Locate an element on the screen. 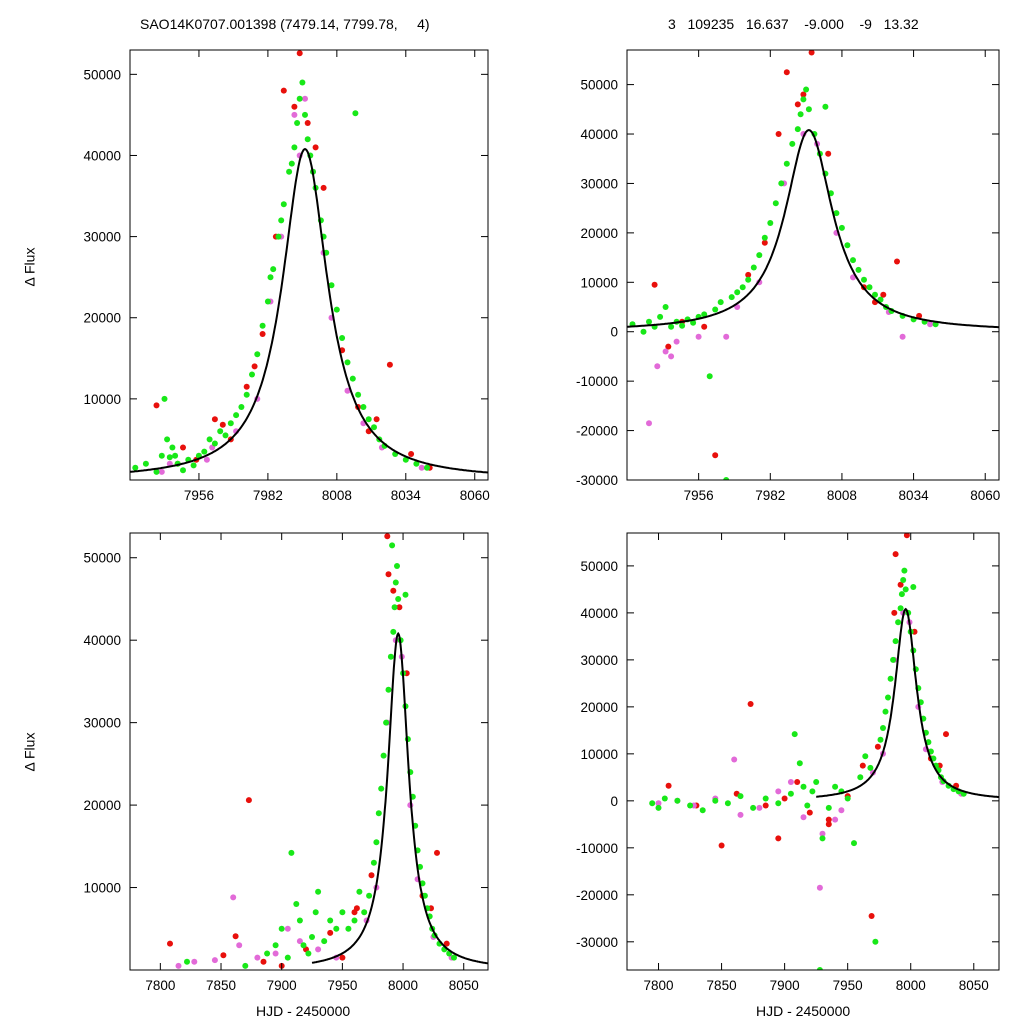 The height and width of the screenshot is (1024, 1024). x-tick-label: 8060 is located at coordinates (475, 495).